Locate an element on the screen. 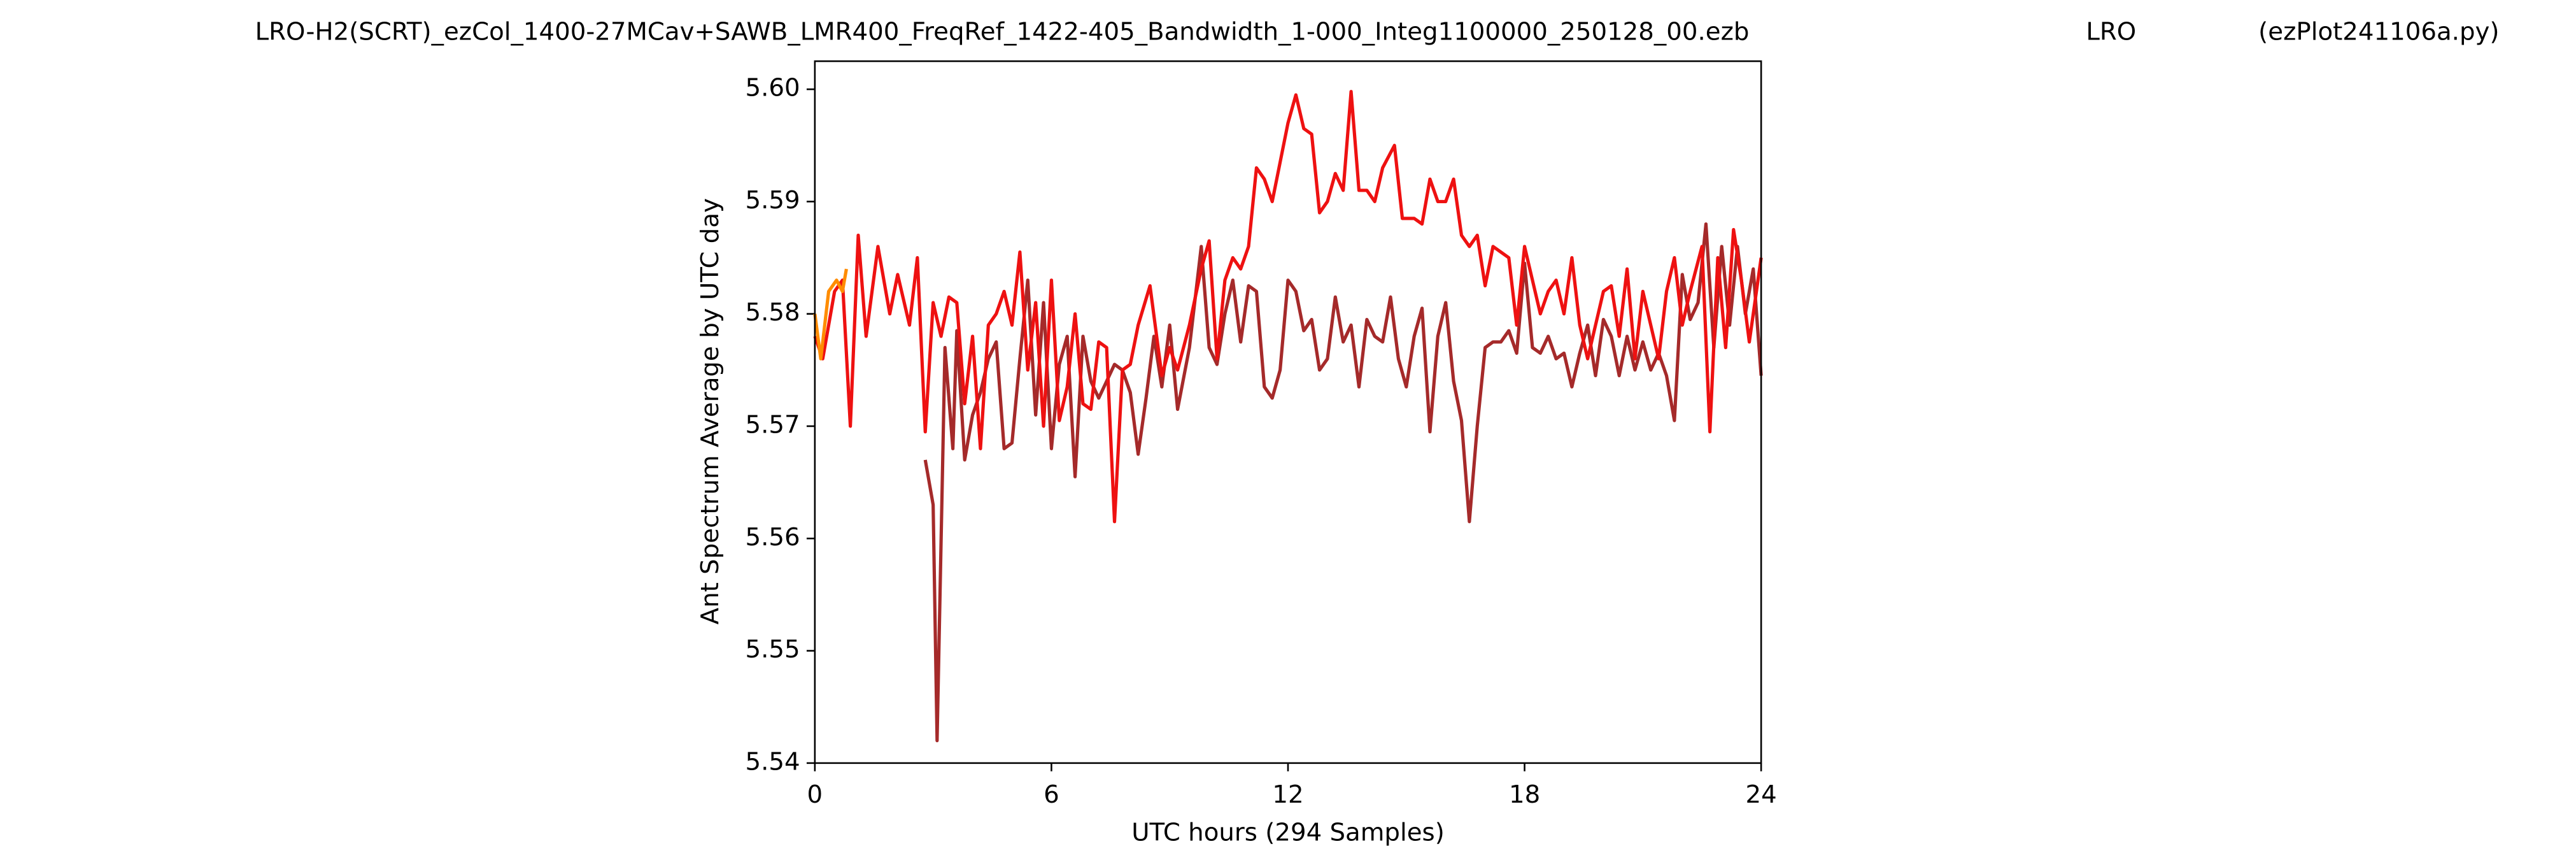 Image resolution: width=2576 pixels, height=867 pixels. y-tick-label: 5.54 is located at coordinates (772, 761).